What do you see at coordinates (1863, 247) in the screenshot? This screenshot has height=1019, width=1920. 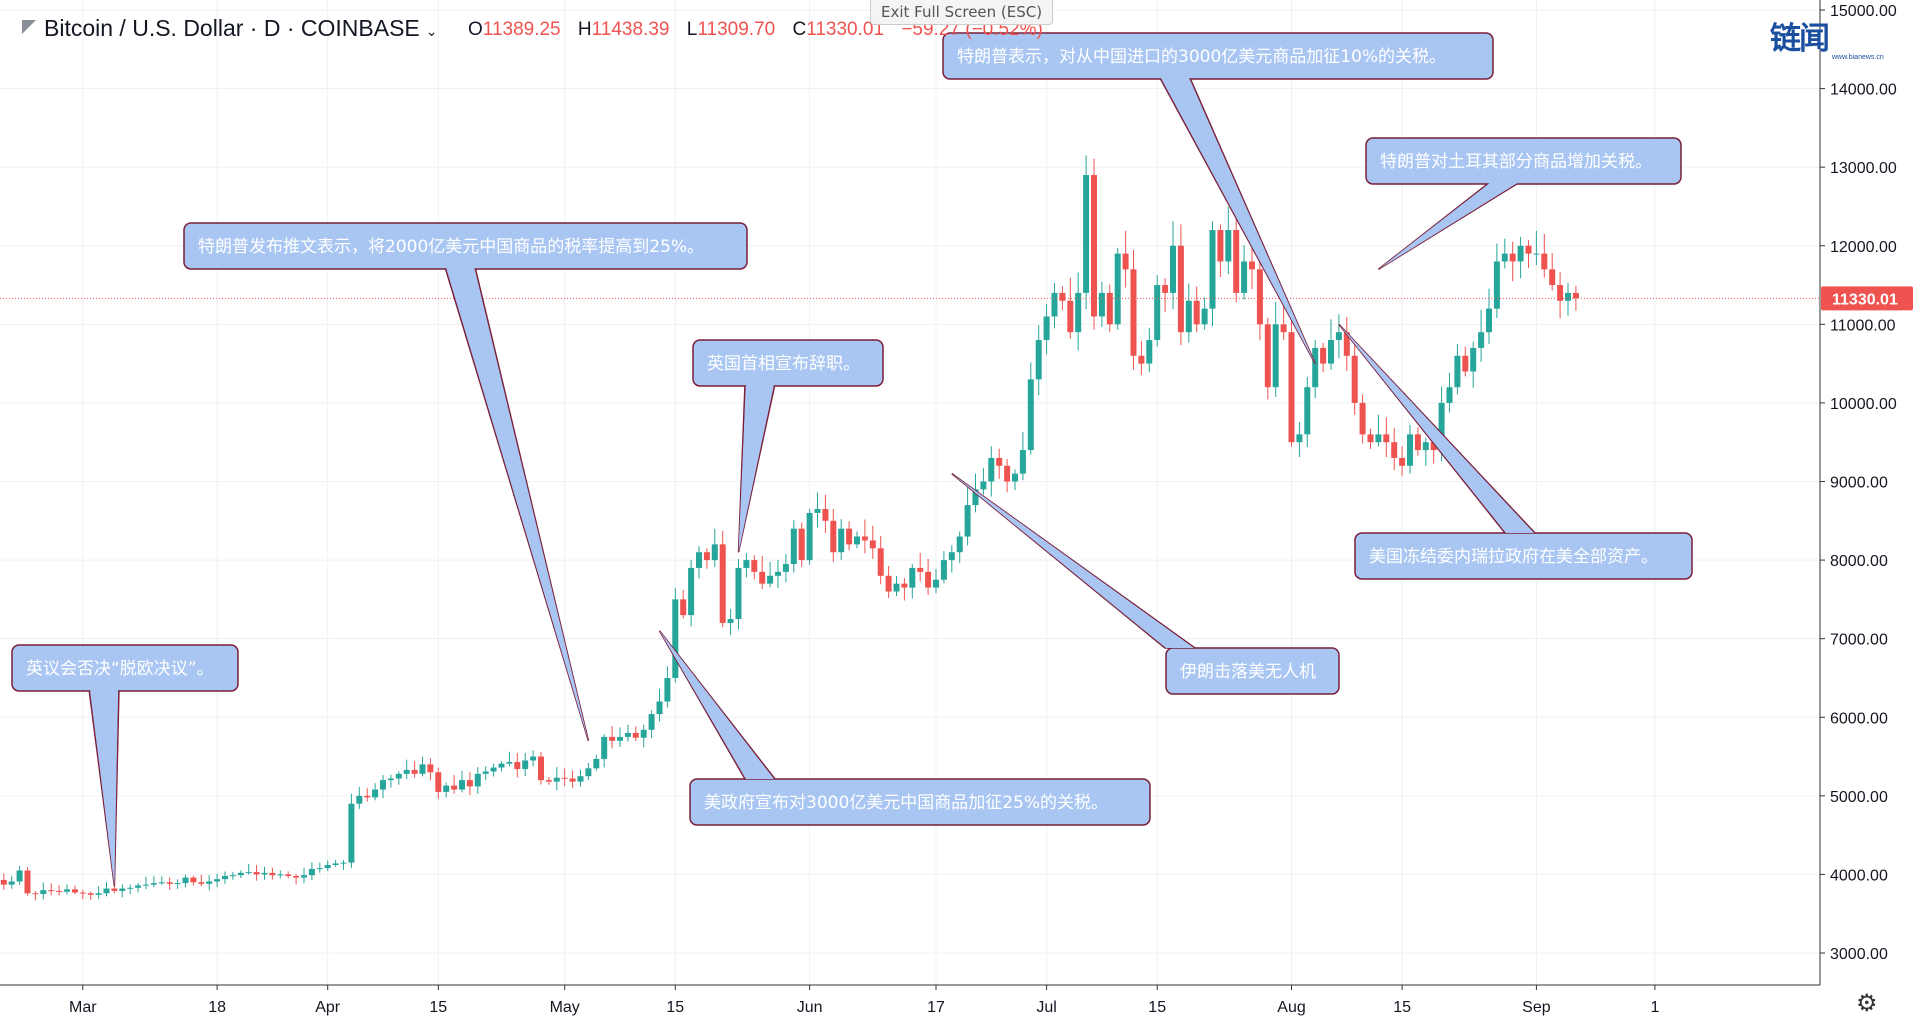 I see `y-tick-label: 12000.00` at bounding box center [1863, 247].